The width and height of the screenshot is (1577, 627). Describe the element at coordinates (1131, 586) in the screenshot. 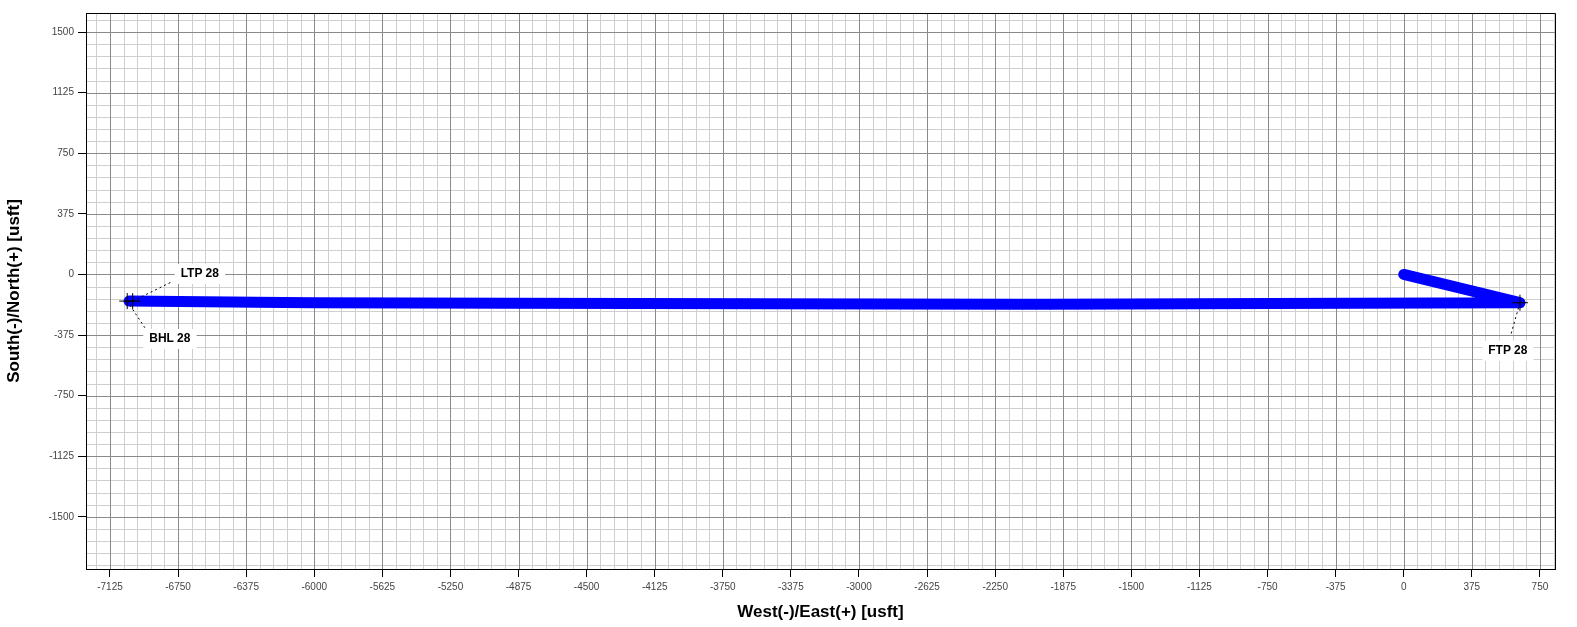

I see `x-tick-label: -1500` at that location.